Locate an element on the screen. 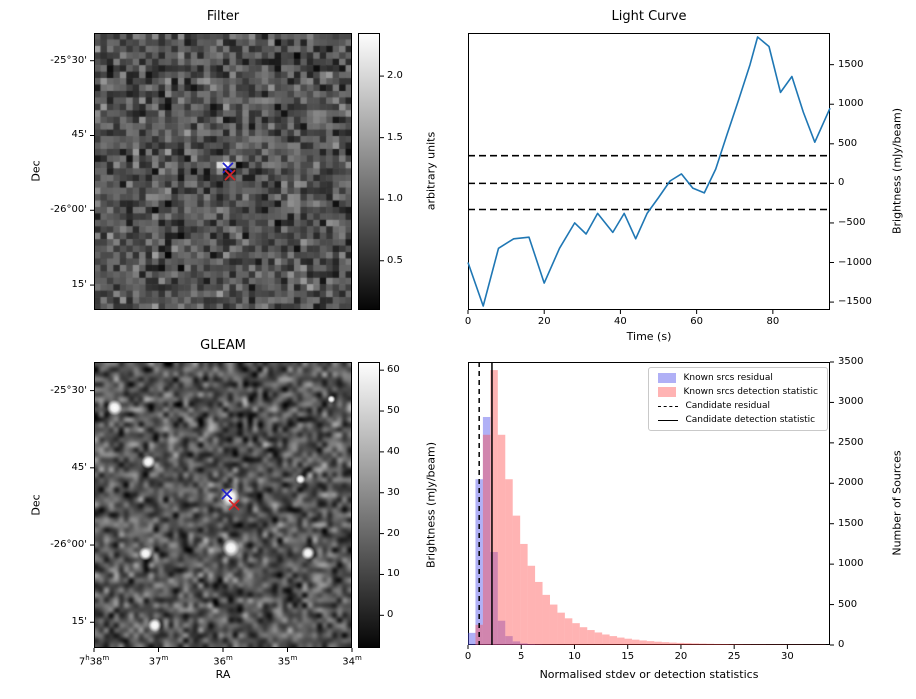  histogram-ylabel: Number of Sources is located at coordinates (897, 503).